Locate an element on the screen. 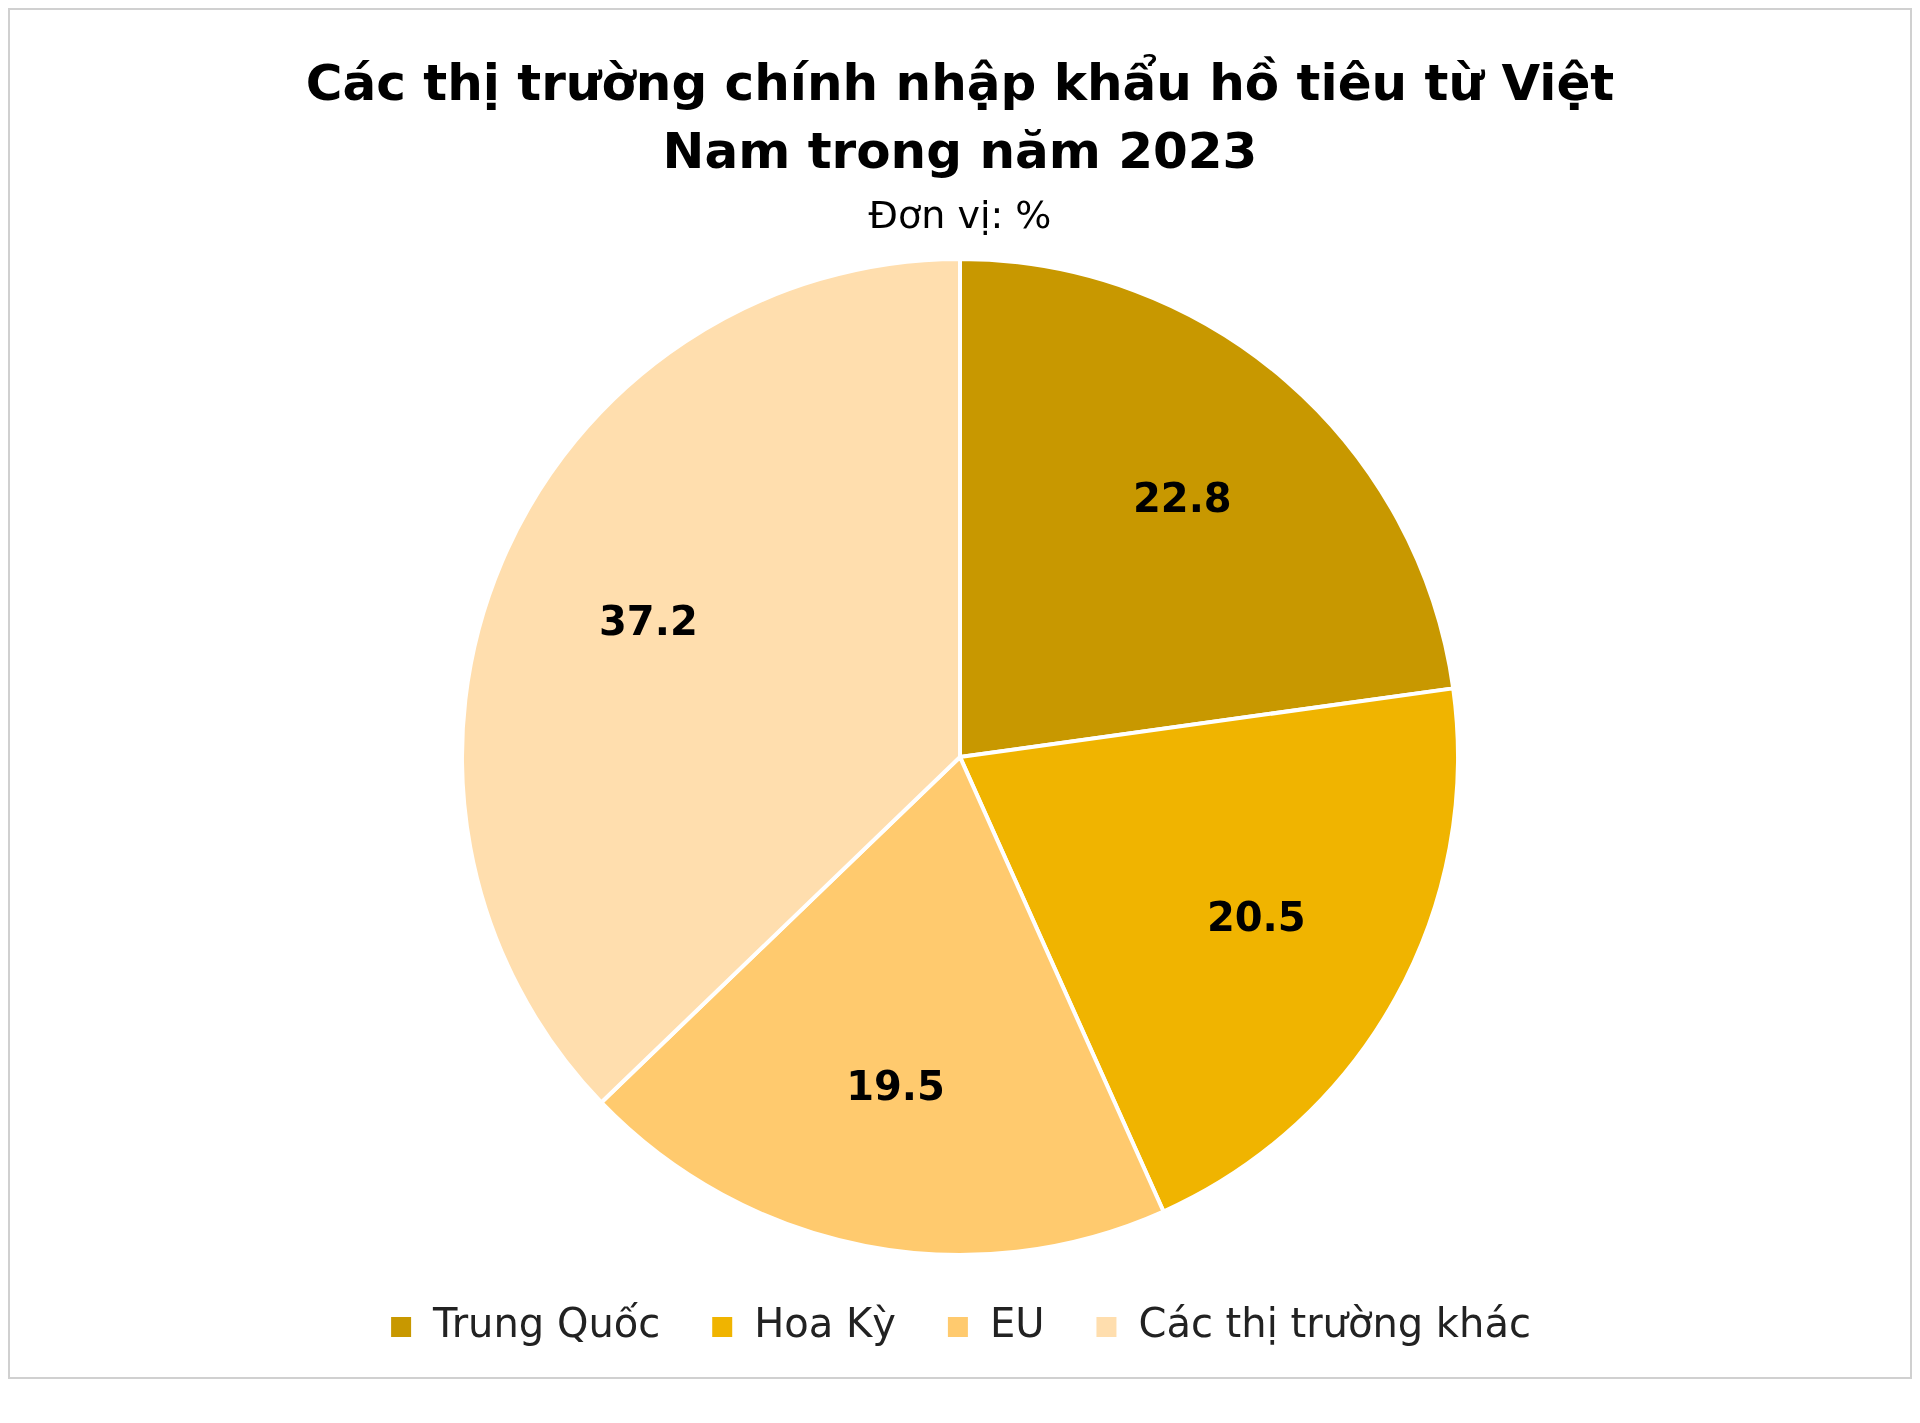 This screenshot has width=1920, height=1423. data-label: 20.5 is located at coordinates (1256, 917).